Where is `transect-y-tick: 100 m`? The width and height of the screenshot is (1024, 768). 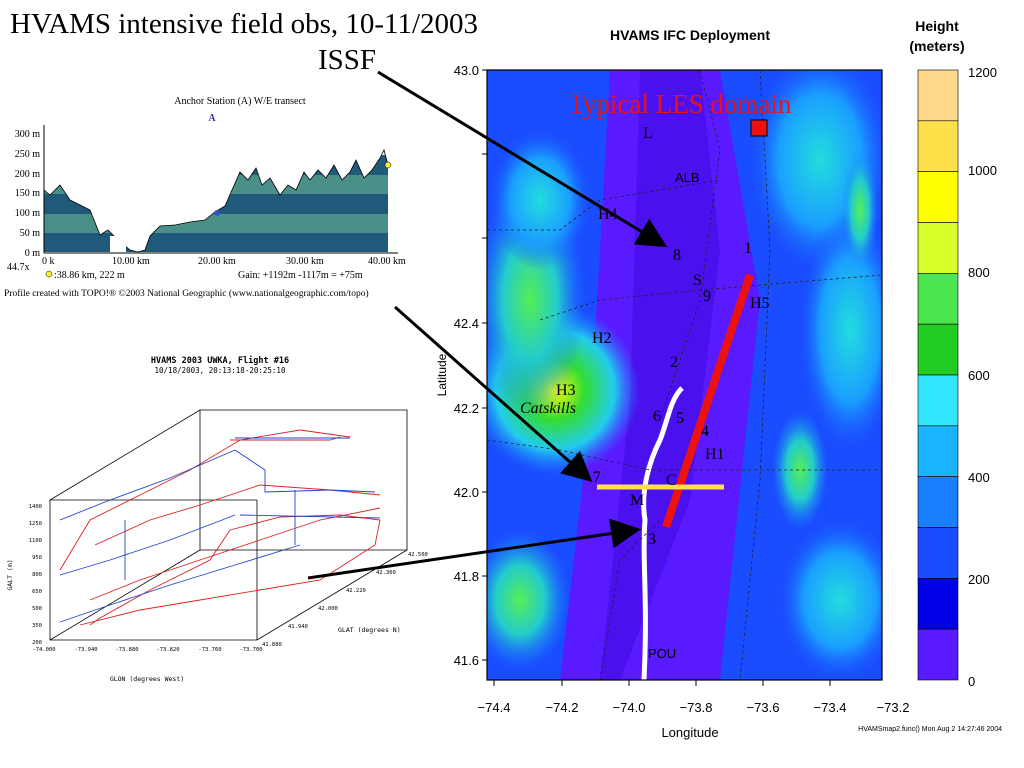
transect-y-tick: 100 m is located at coordinates (28, 213).